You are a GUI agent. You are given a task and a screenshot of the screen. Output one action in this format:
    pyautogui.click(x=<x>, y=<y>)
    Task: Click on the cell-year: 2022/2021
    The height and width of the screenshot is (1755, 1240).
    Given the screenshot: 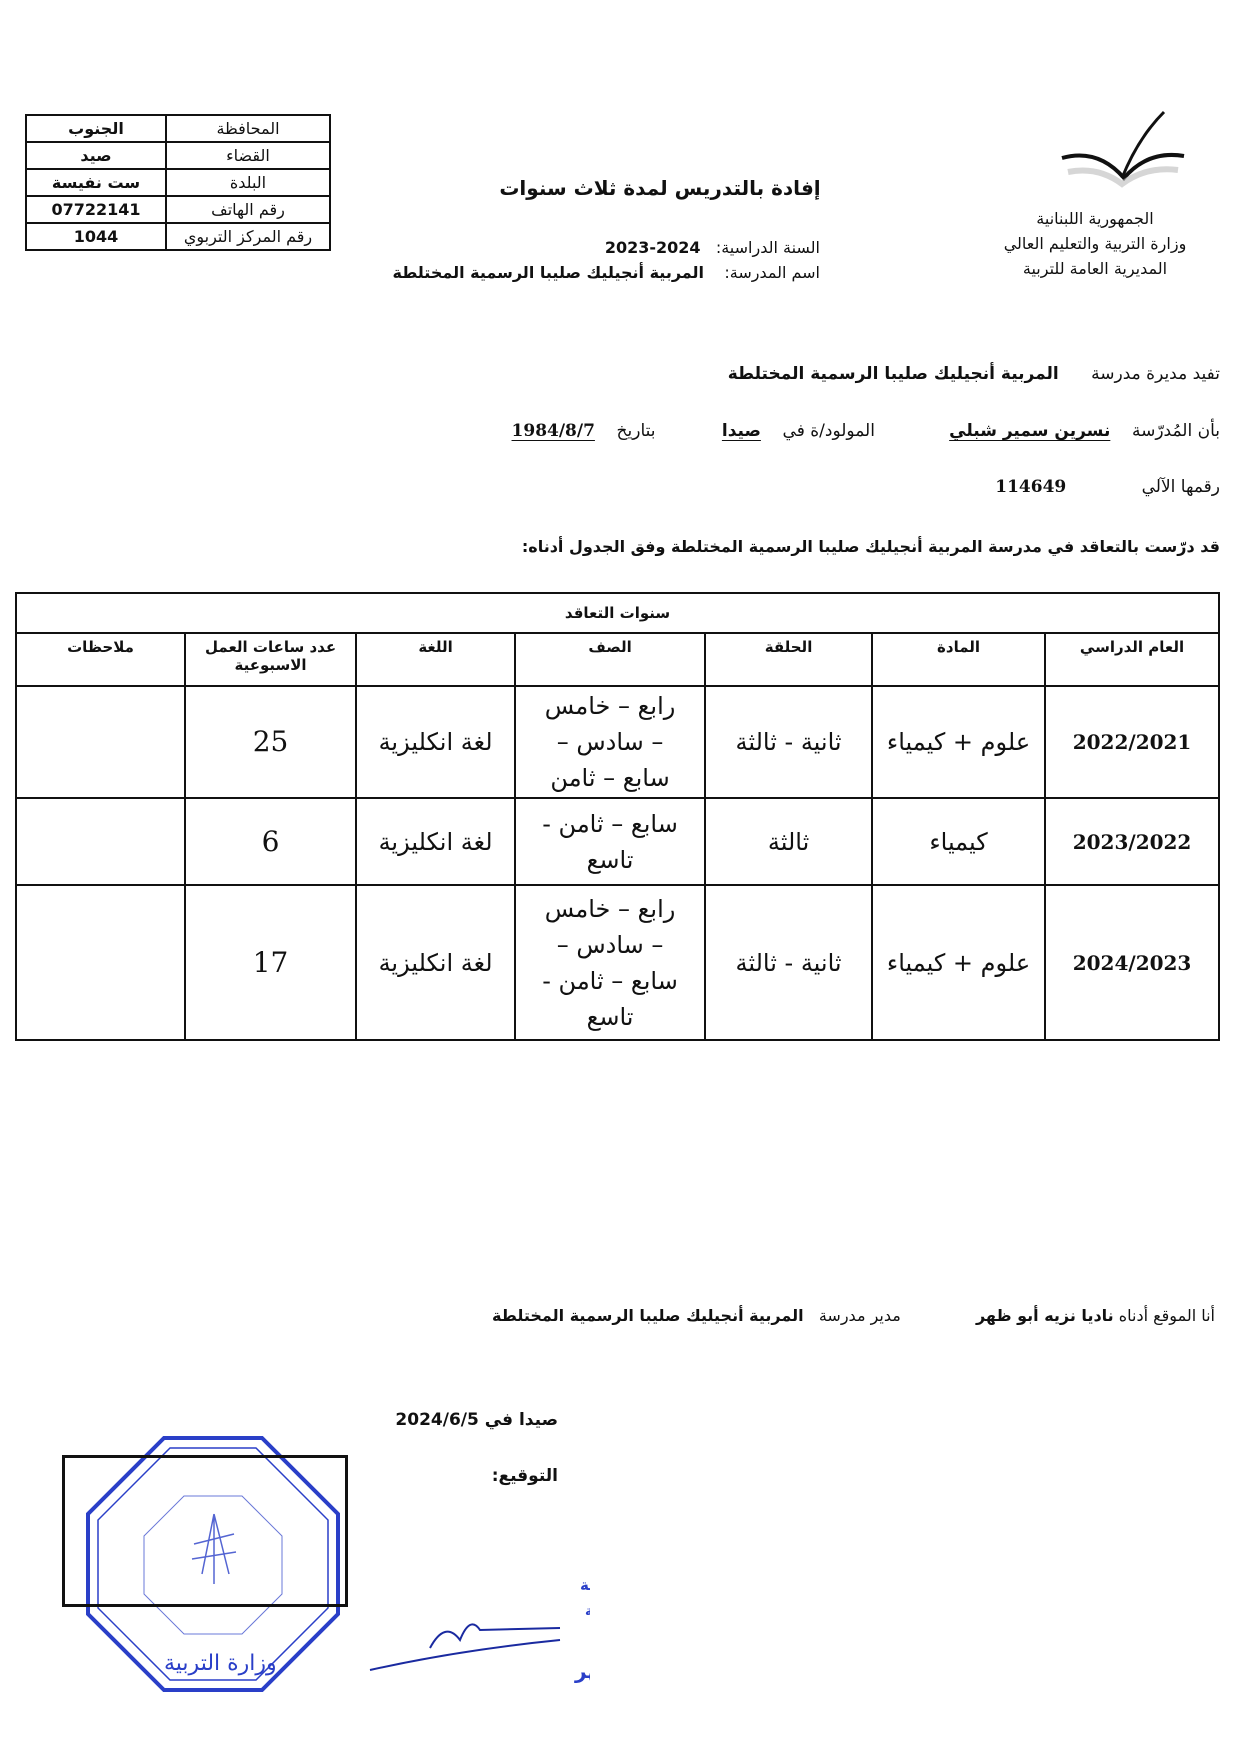 What is the action you would take?
    pyautogui.click(x=1132, y=742)
    